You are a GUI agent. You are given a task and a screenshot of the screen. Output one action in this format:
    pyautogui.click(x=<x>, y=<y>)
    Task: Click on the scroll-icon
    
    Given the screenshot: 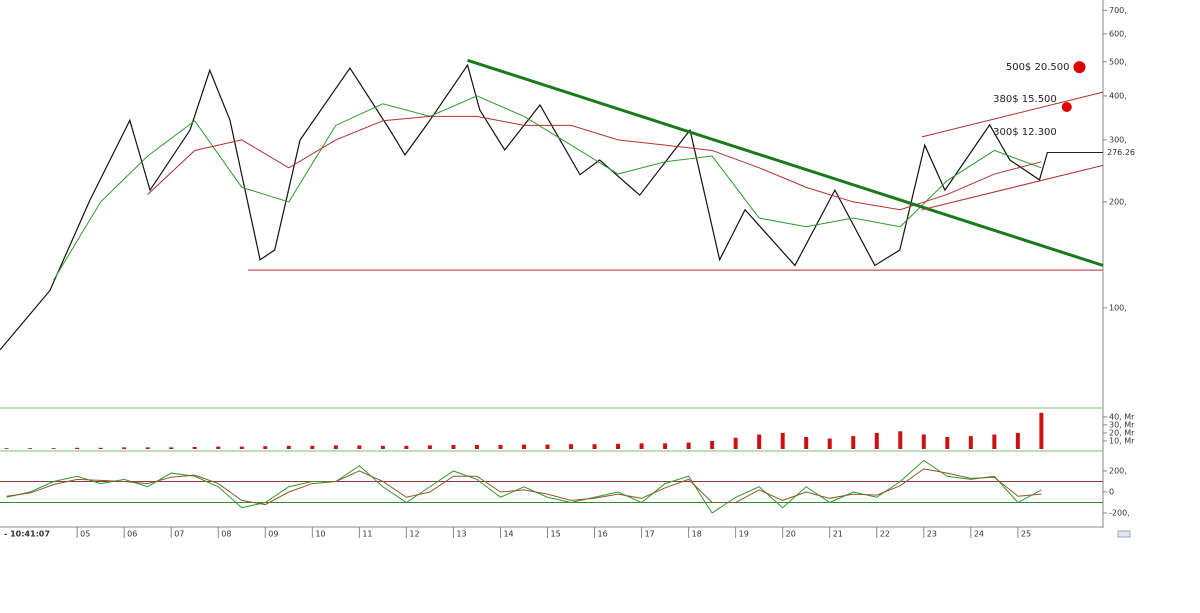 What is the action you would take?
    pyautogui.click(x=1124, y=534)
    